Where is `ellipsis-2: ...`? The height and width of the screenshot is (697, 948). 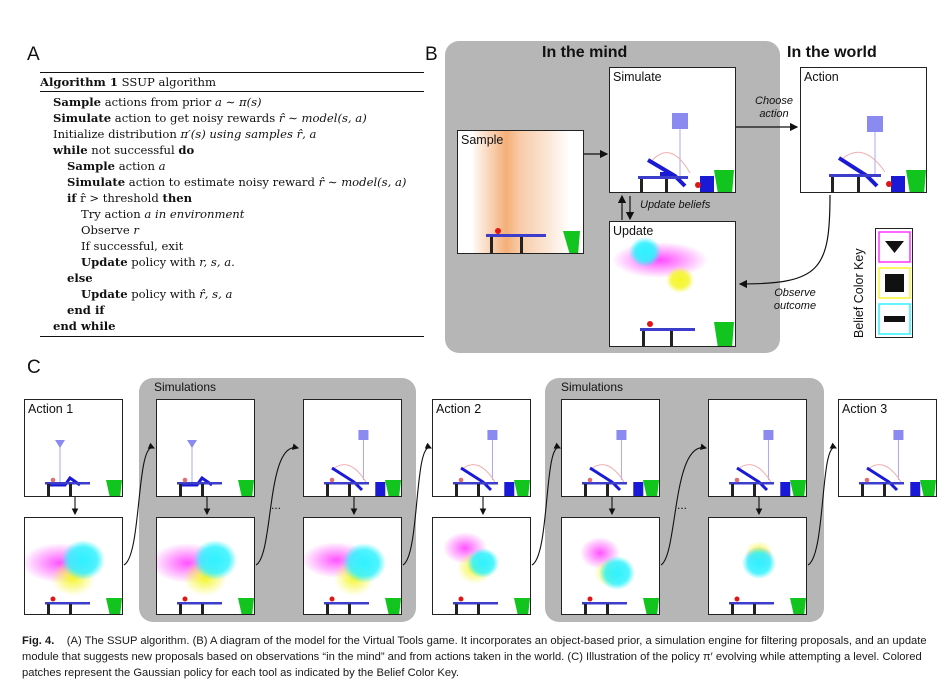
ellipsis-2: ... is located at coordinates (682, 505).